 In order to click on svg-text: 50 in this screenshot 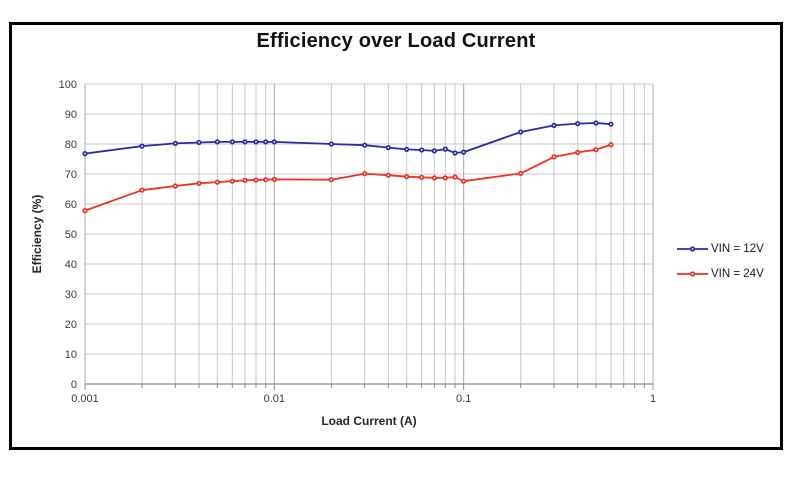, I will do `click(71, 235)`.